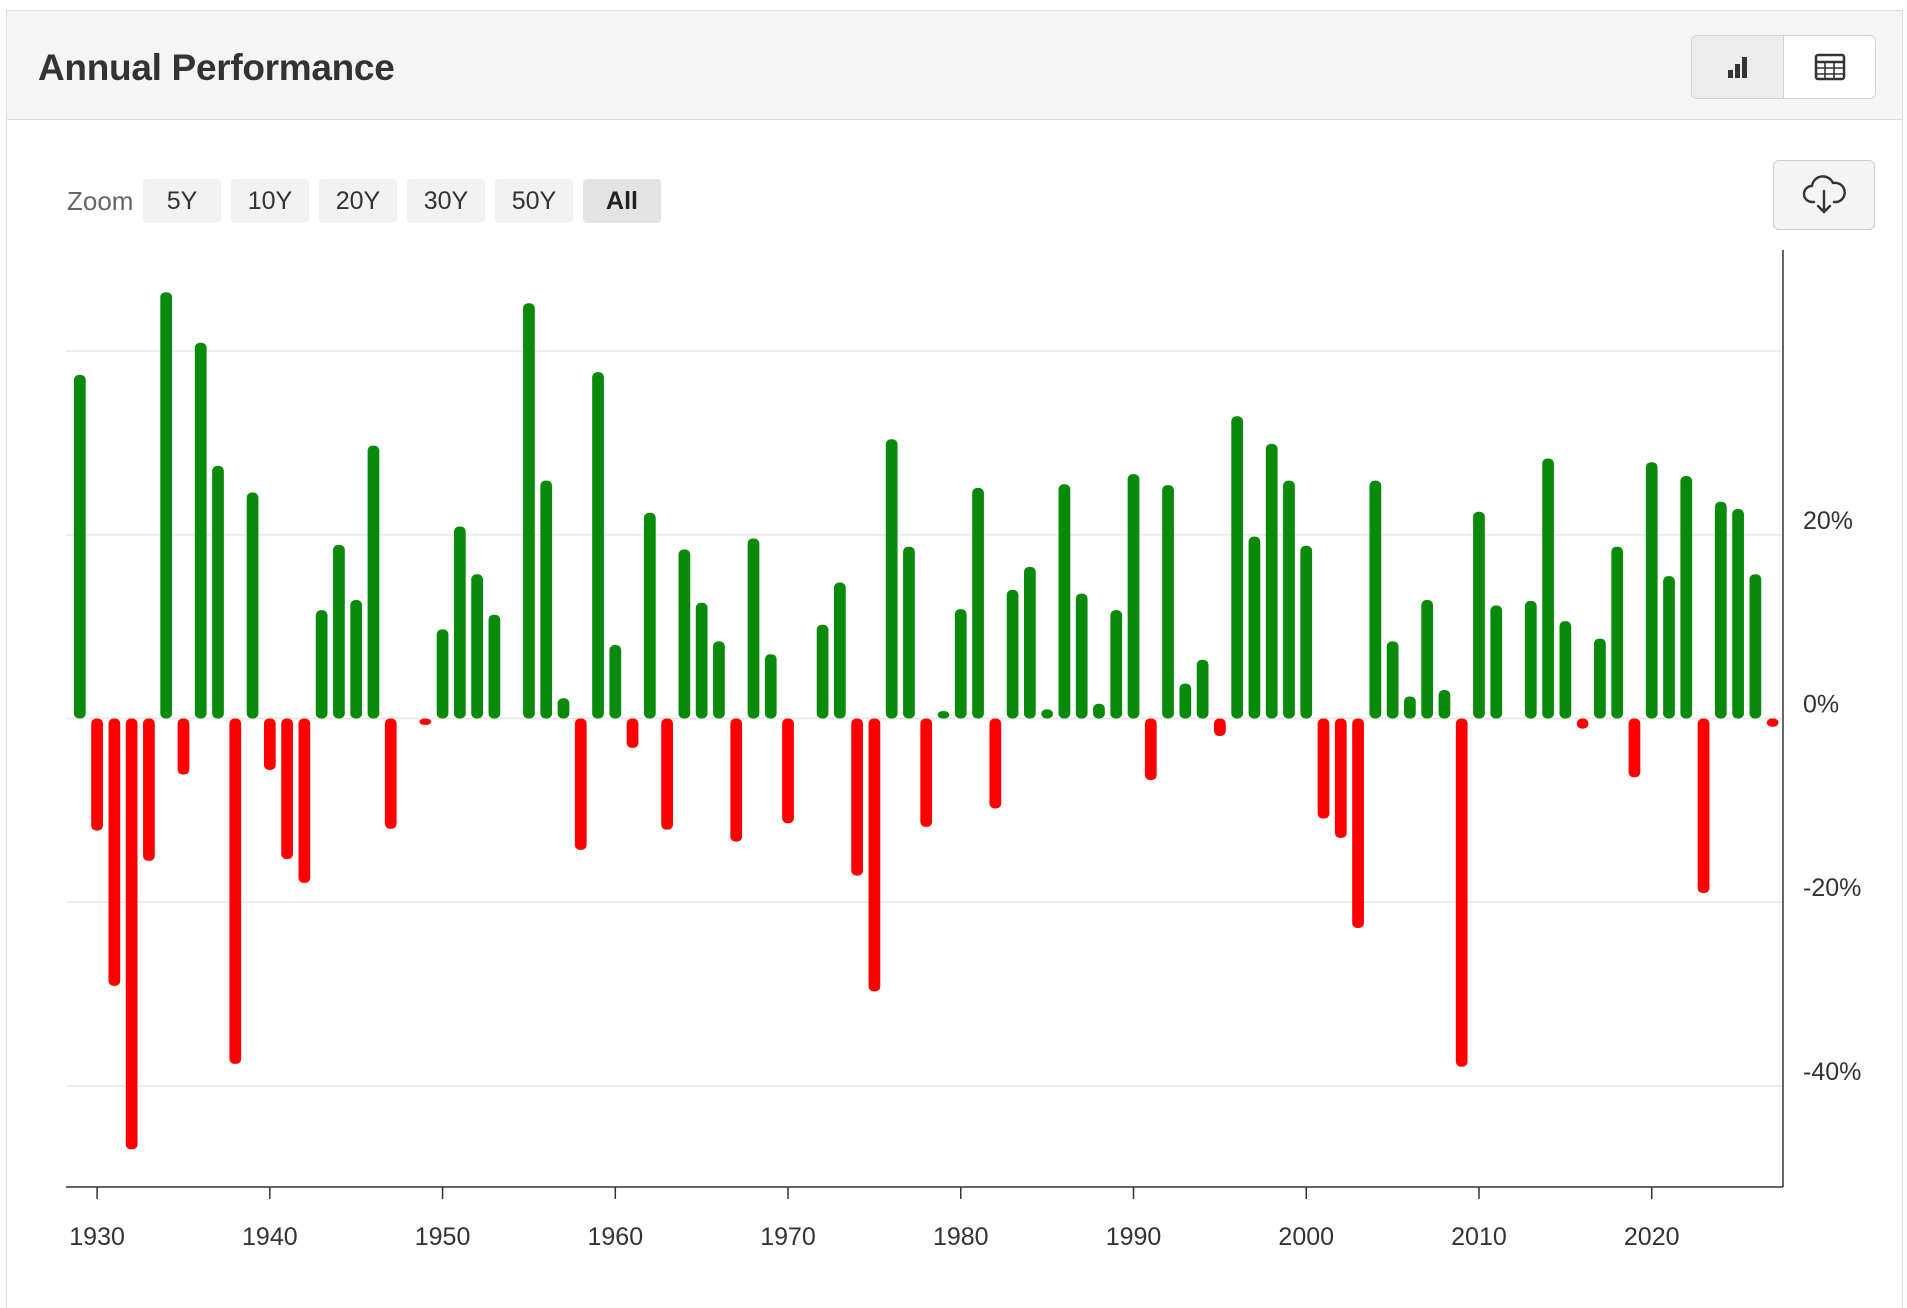 The height and width of the screenshot is (1308, 1907). Describe the element at coordinates (1824, 195) in the screenshot. I see `download-button` at that location.